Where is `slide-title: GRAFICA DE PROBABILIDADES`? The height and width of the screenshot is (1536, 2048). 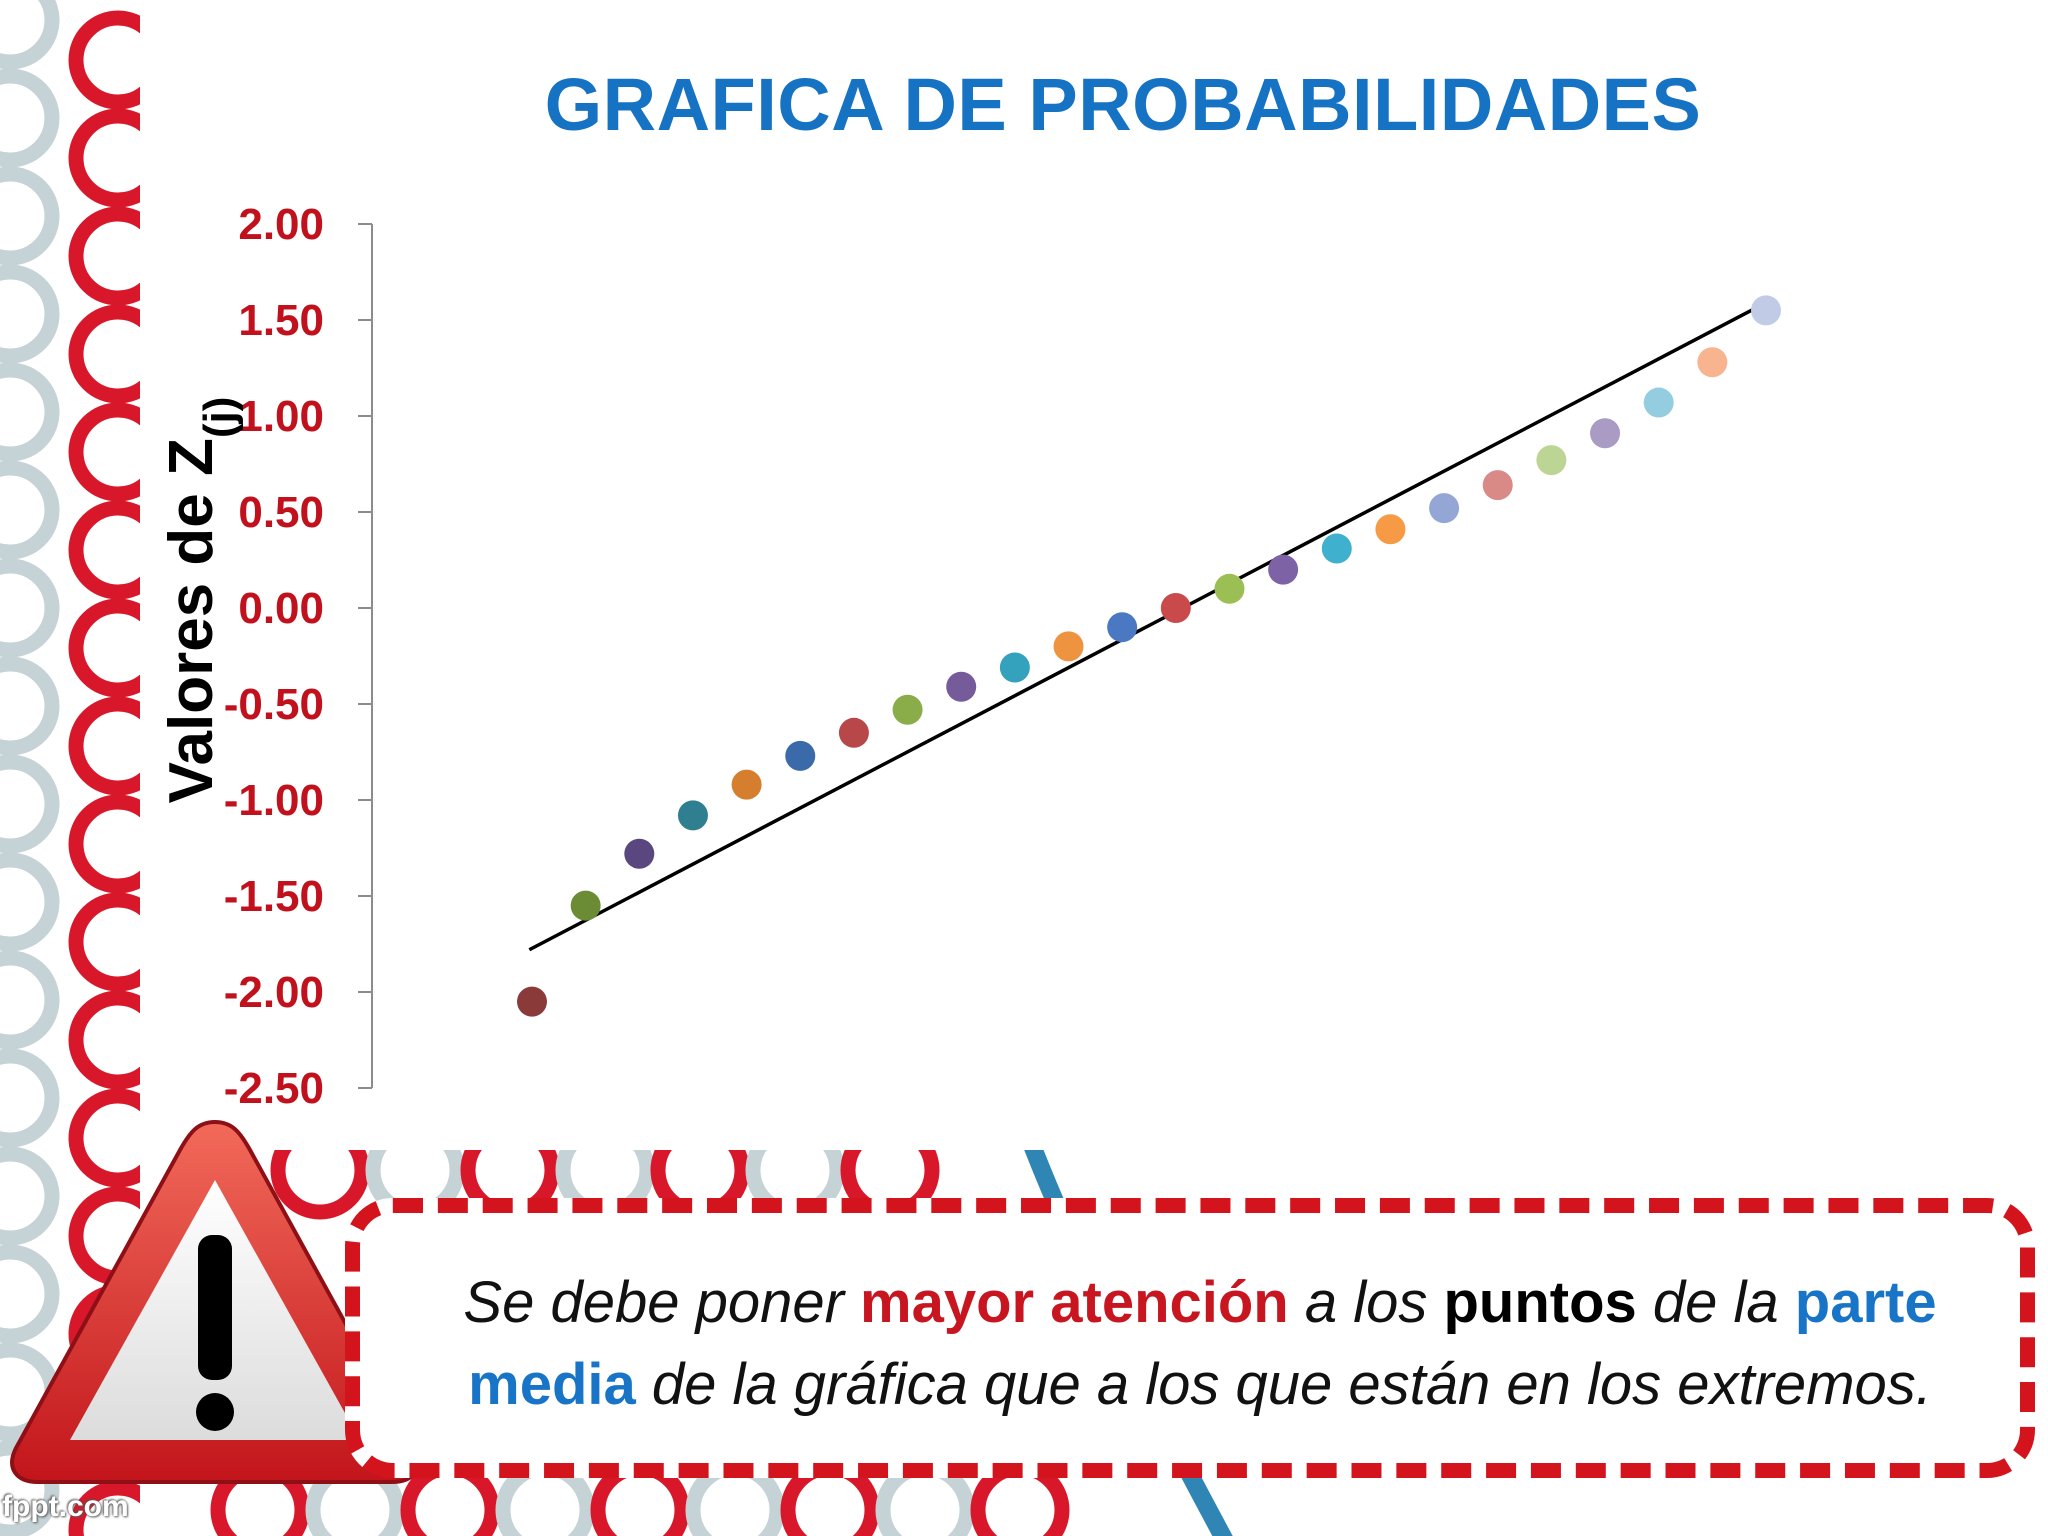
slide-title: GRAFICA DE PROBABILIDADES is located at coordinates (1123, 104).